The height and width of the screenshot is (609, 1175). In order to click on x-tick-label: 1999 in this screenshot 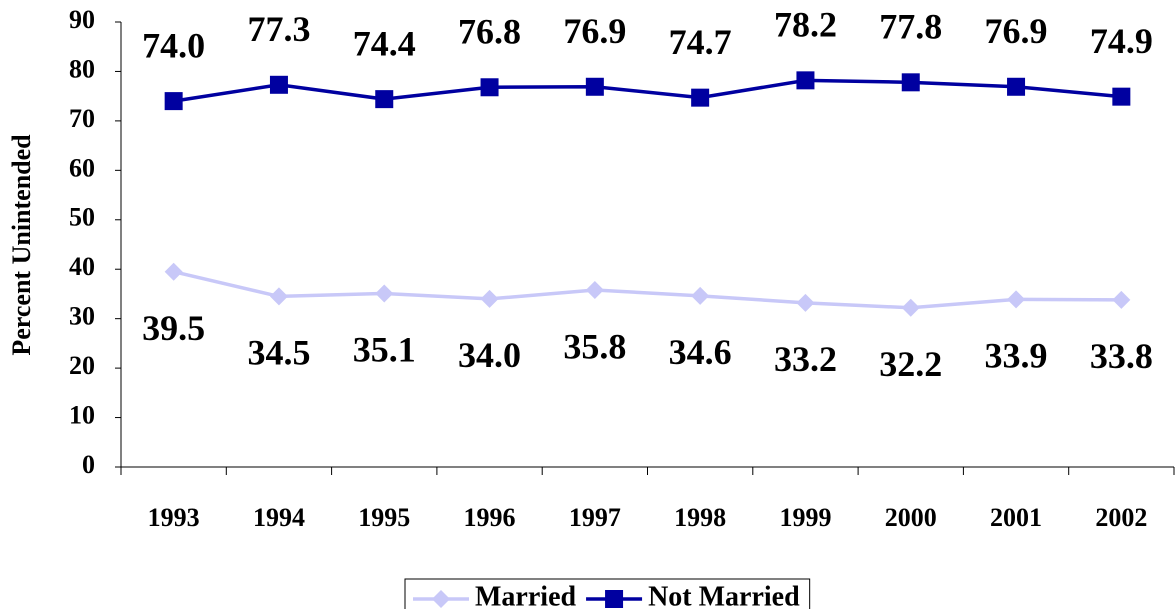, I will do `click(805, 517)`.